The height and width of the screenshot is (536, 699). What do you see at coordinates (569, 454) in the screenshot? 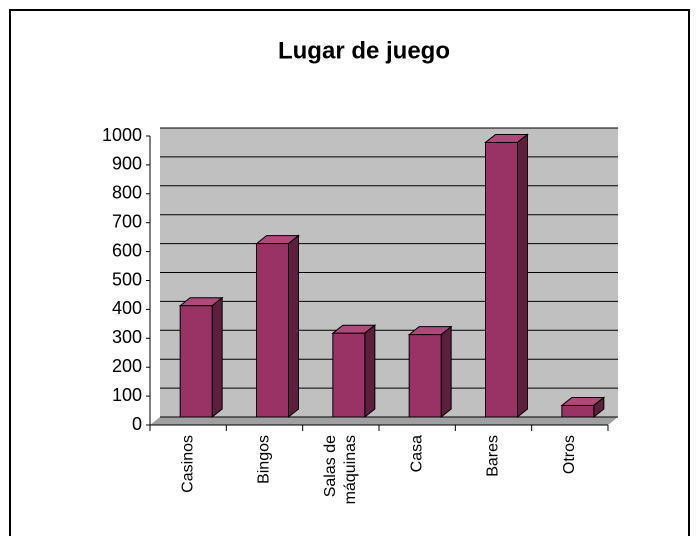
I see `x-tick-label: Otros` at bounding box center [569, 454].